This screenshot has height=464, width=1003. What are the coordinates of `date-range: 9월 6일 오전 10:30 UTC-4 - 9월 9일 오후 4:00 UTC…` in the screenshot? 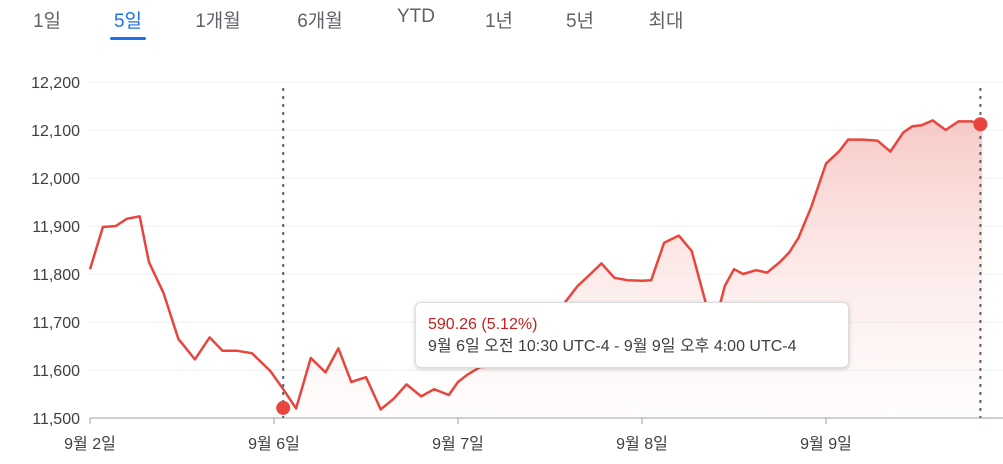 It's located at (612, 346).